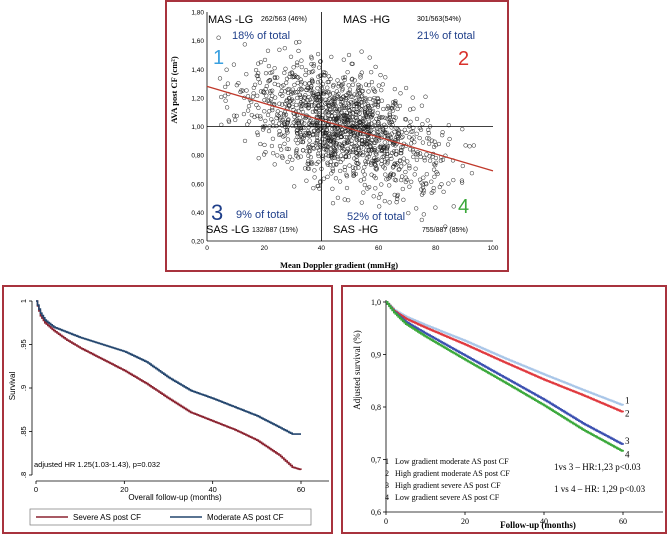 The image size is (669, 537). Describe the element at coordinates (352, 248) in the screenshot. I see `x-tick-labels: 0 20 40 60 80 100` at that location.